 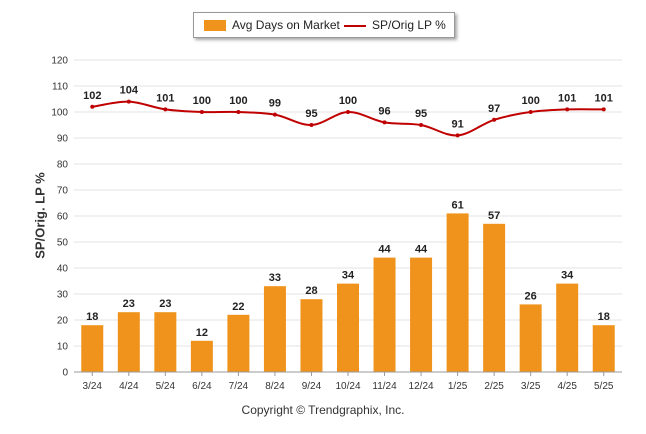 What do you see at coordinates (238, 307) in the screenshot?
I see `bar-value-label: 22` at bounding box center [238, 307].